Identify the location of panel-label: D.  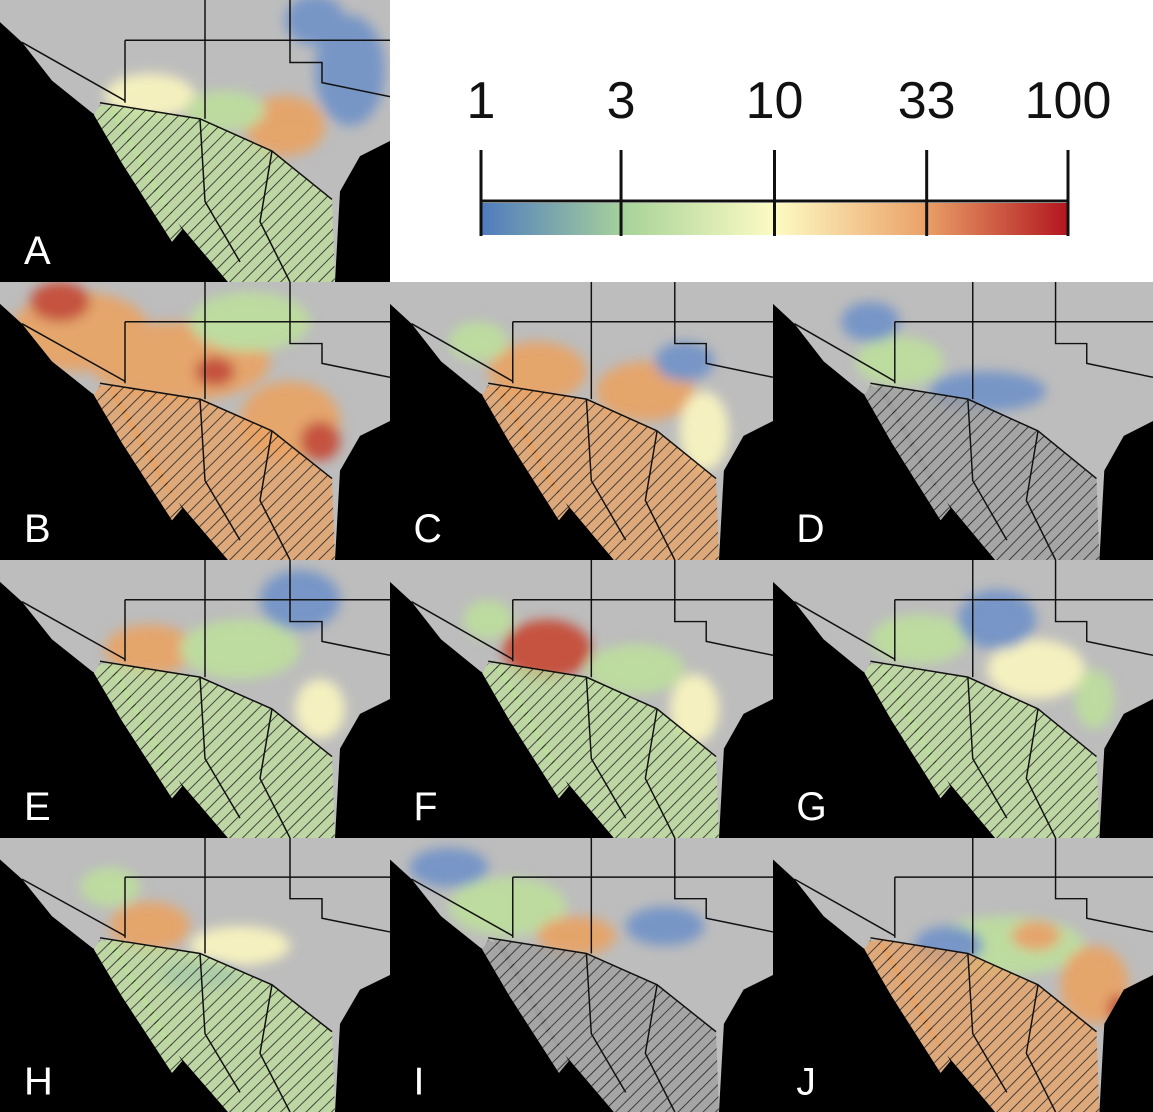
(810, 529).